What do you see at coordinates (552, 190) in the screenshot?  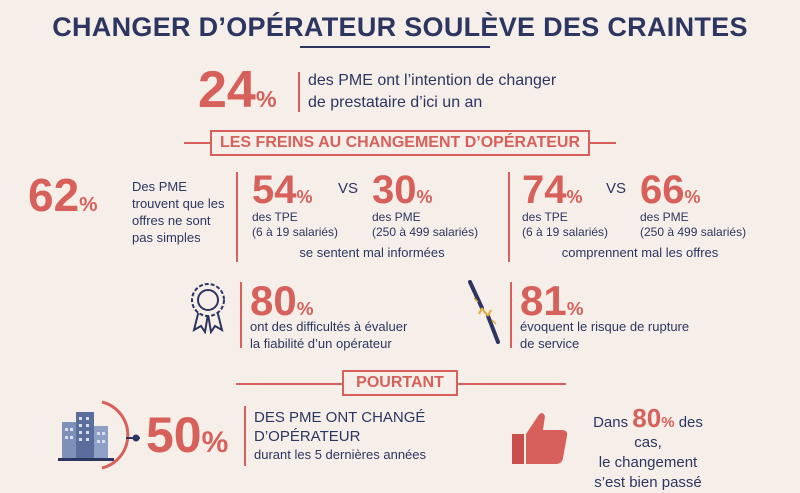 I see `comprennent-a: 74%` at bounding box center [552, 190].